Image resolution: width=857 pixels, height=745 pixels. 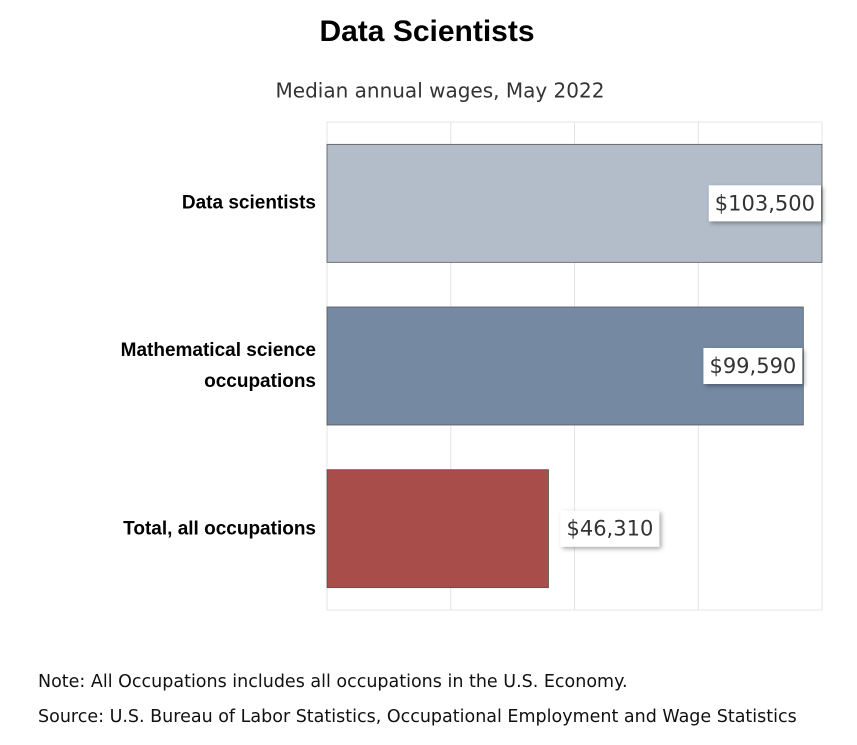 I want to click on bar, so click(x=437, y=529).